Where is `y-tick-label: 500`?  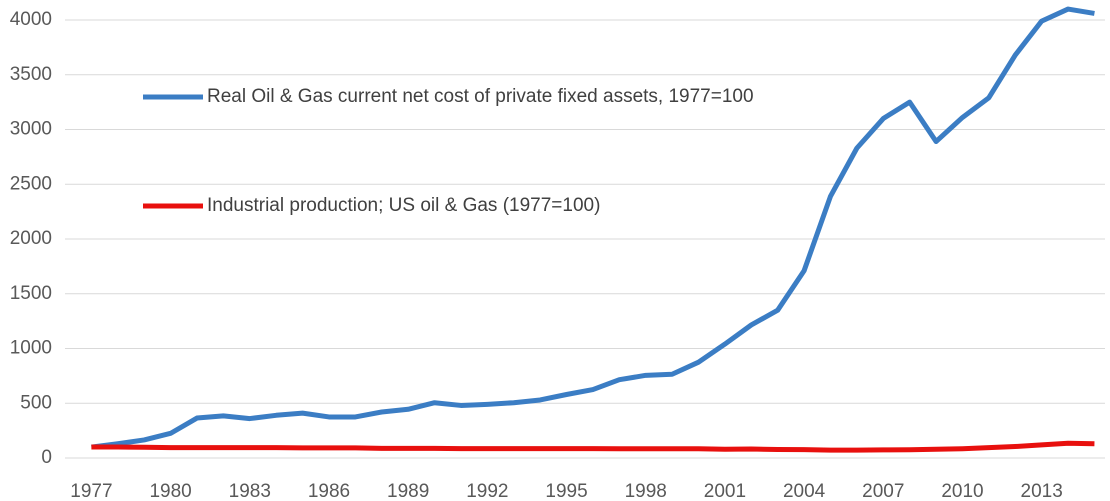 y-tick-label: 500 is located at coordinates (36, 402).